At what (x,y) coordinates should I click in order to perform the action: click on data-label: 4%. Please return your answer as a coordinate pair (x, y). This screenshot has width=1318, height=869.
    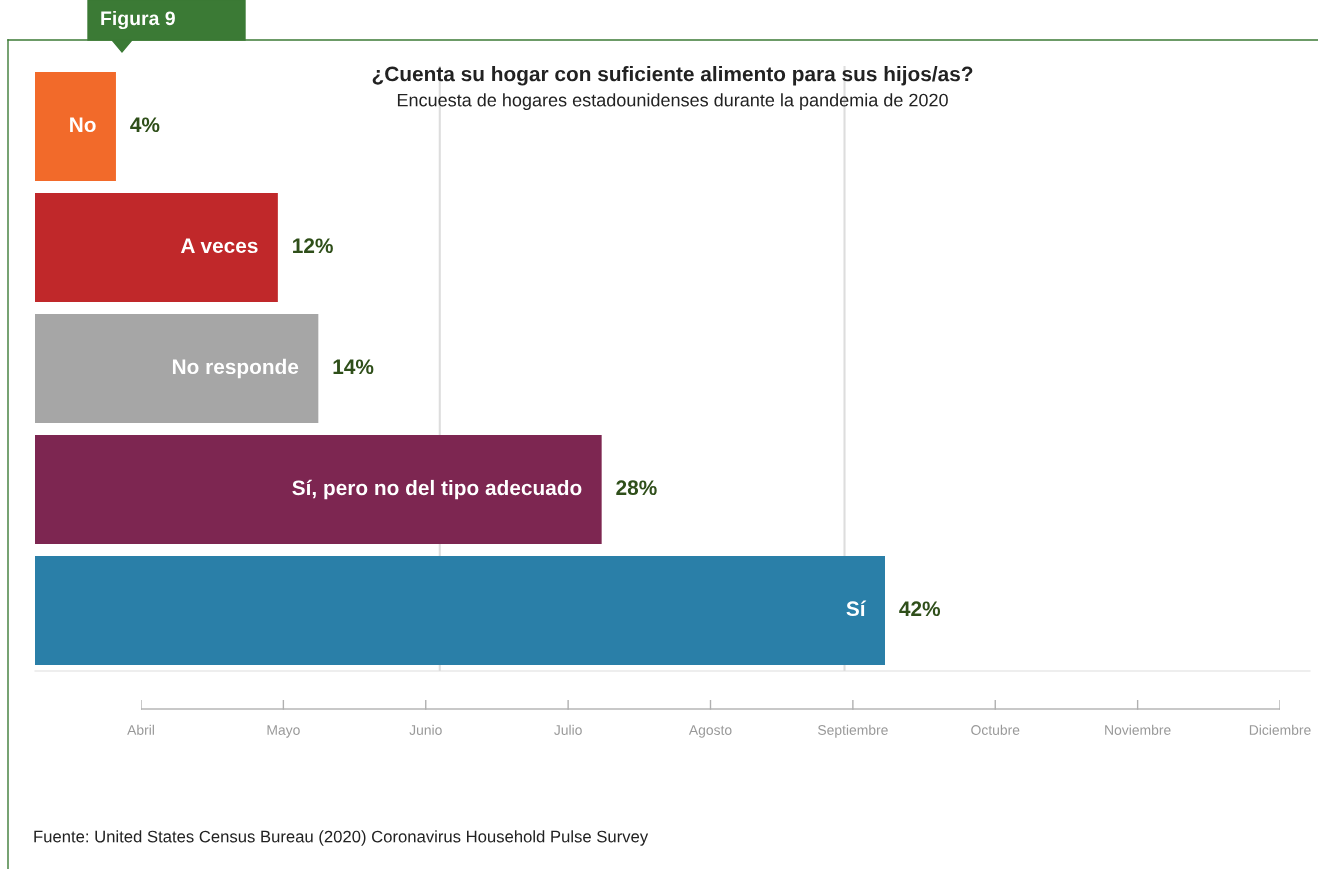
    Looking at the image, I should click on (145, 125).